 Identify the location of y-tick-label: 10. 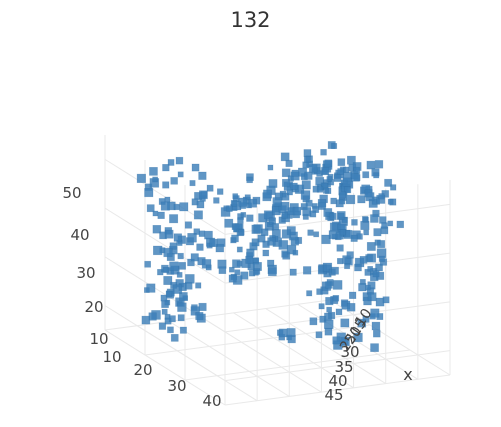
(98, 339).